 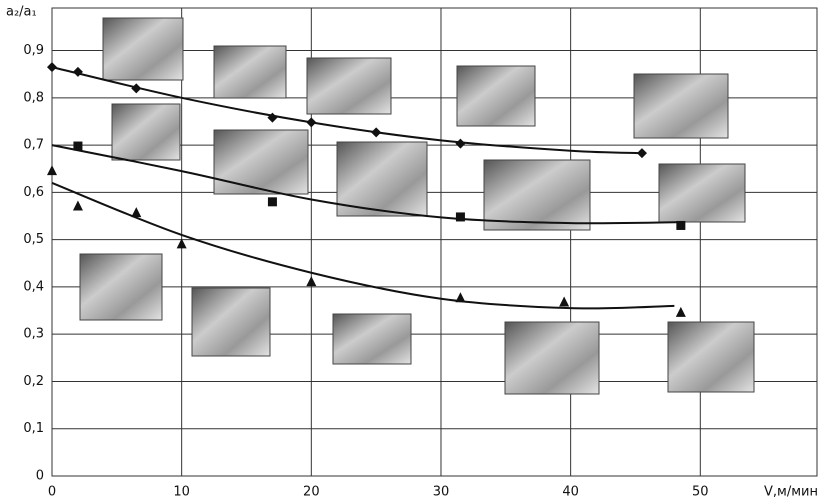 What do you see at coordinates (33, 381) in the screenshot?
I see `y-tick-label: 0,2` at bounding box center [33, 381].